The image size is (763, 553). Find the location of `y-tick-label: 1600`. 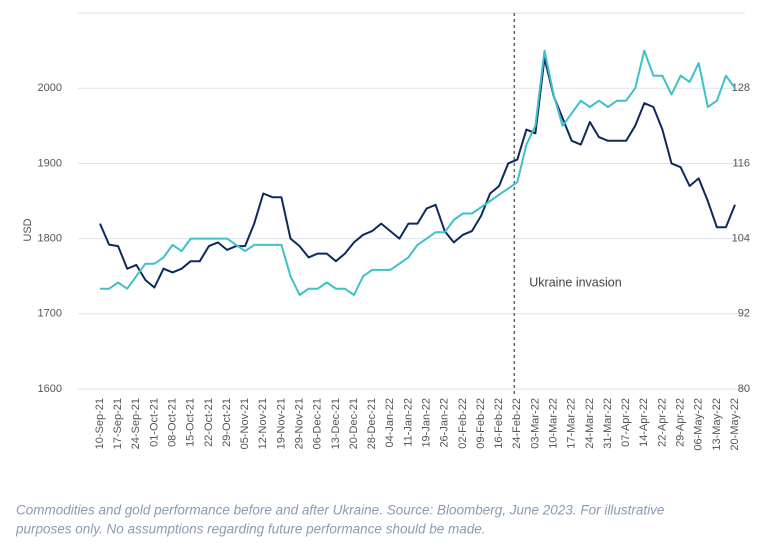

y-tick-label: 1600 is located at coordinates (50, 389).